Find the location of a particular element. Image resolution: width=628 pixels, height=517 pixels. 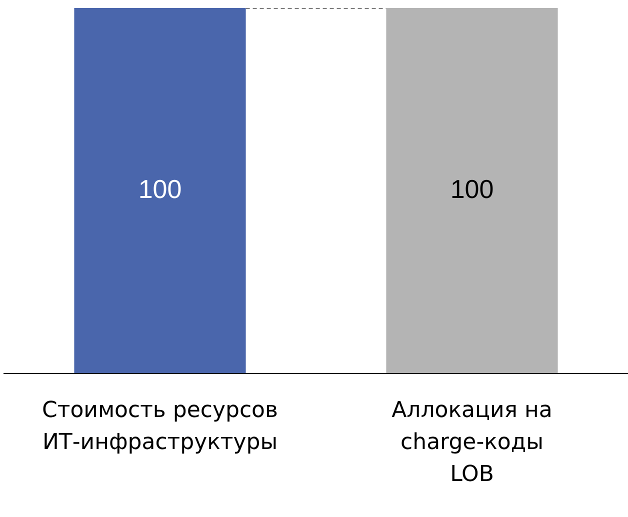

x-tick-label: Аллокация на charge-коды LOB is located at coordinates (472, 442).